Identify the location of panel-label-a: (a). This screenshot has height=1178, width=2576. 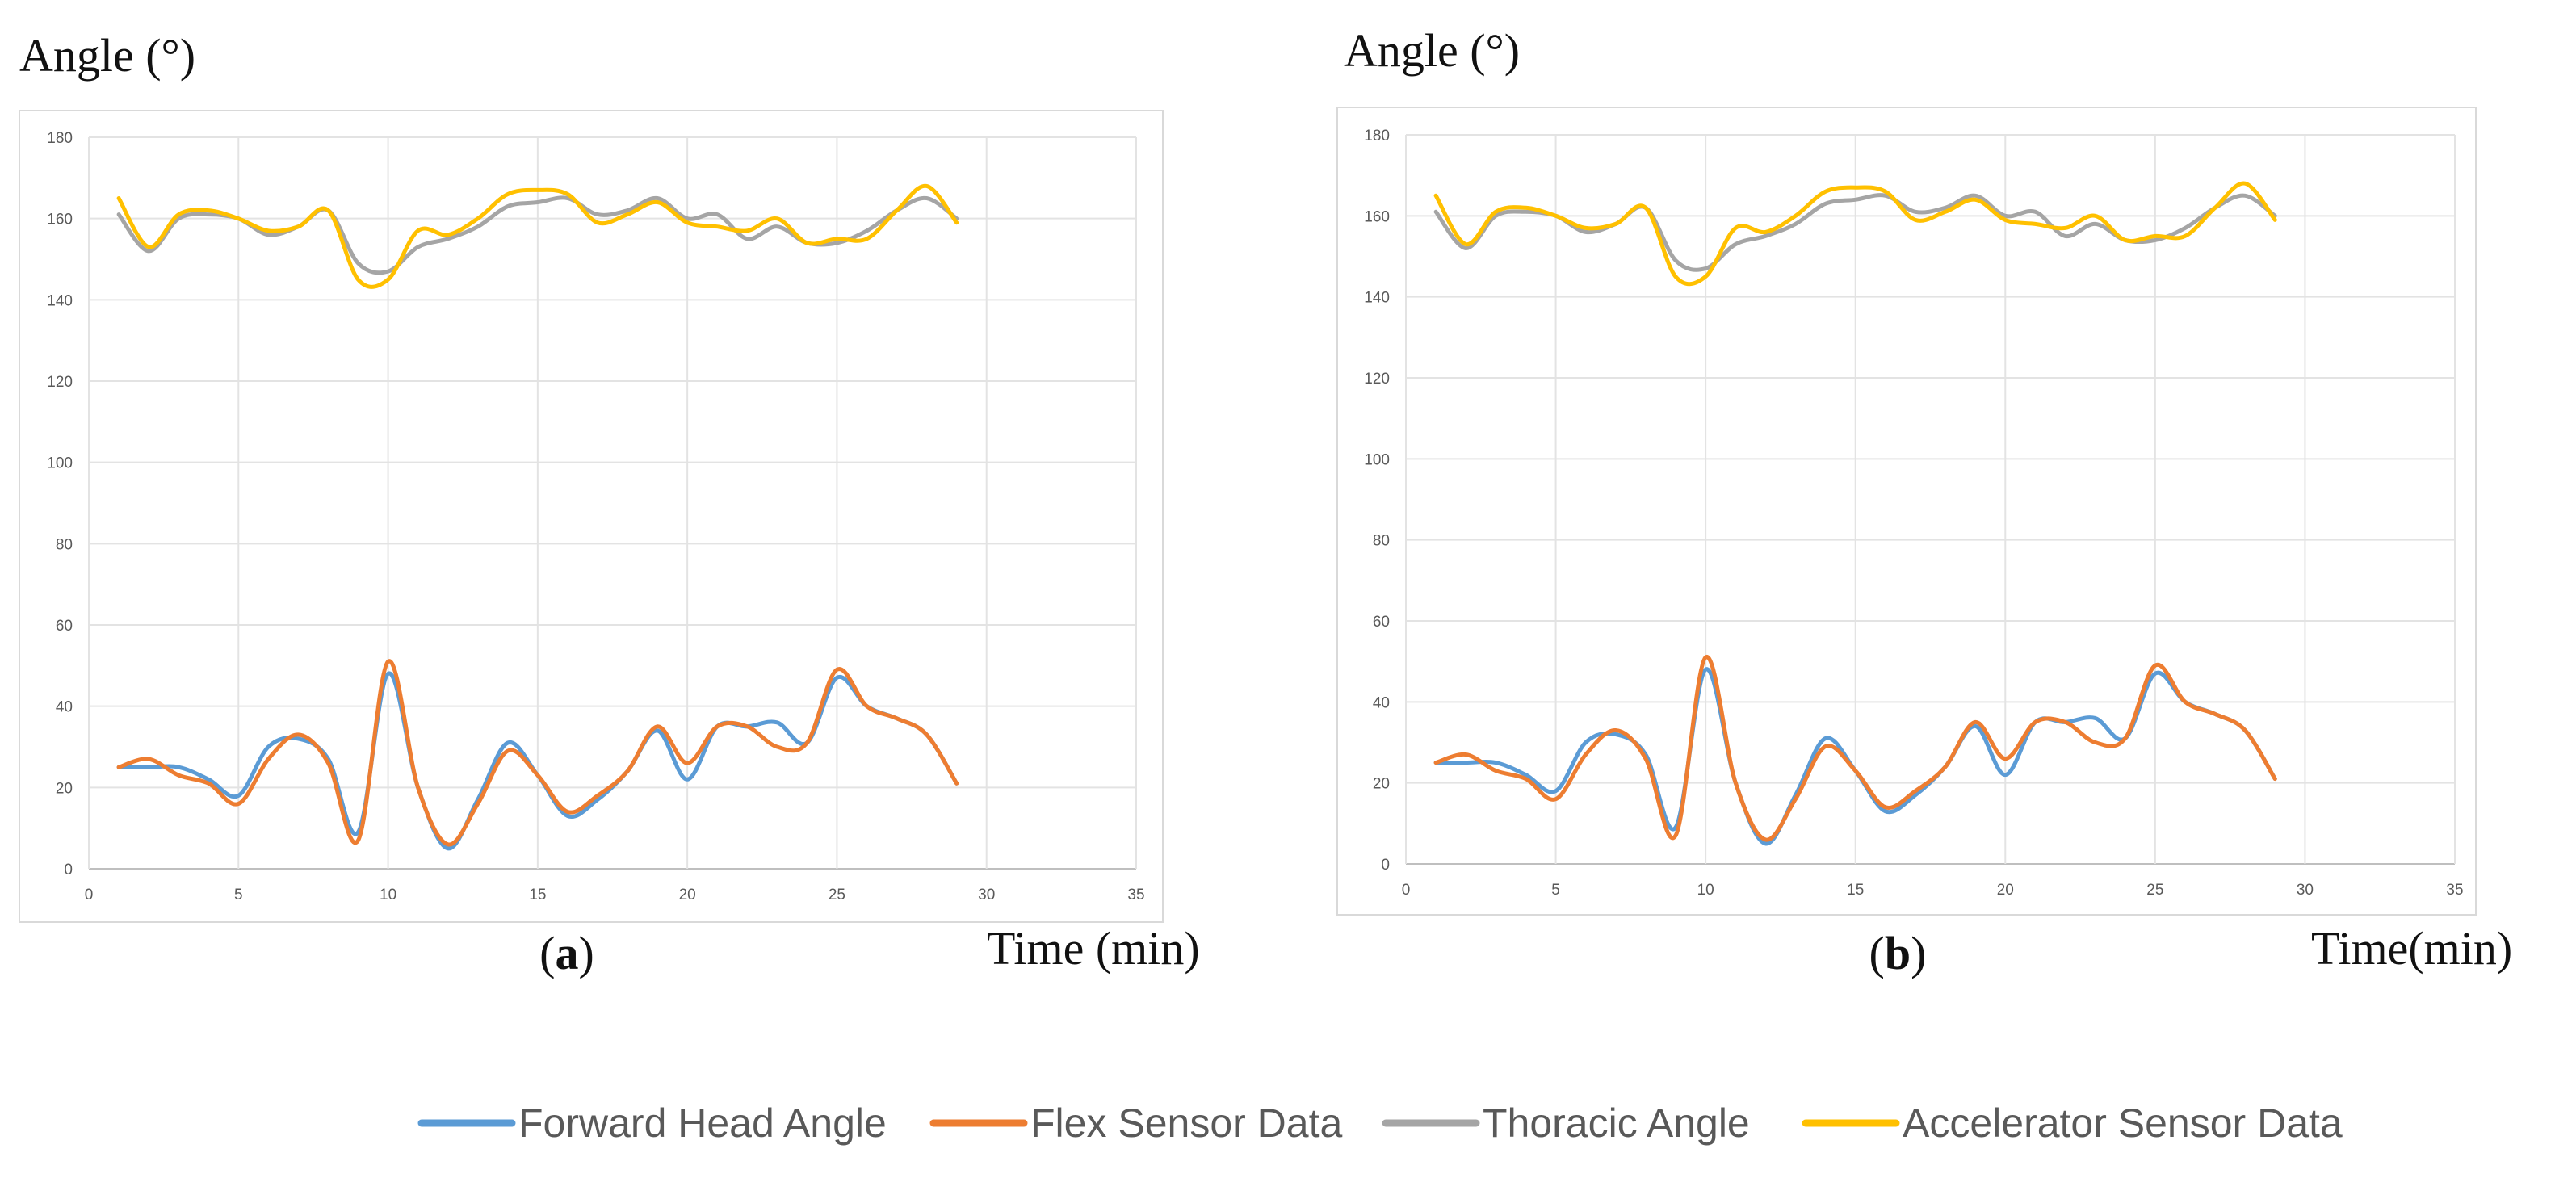
(566, 953).